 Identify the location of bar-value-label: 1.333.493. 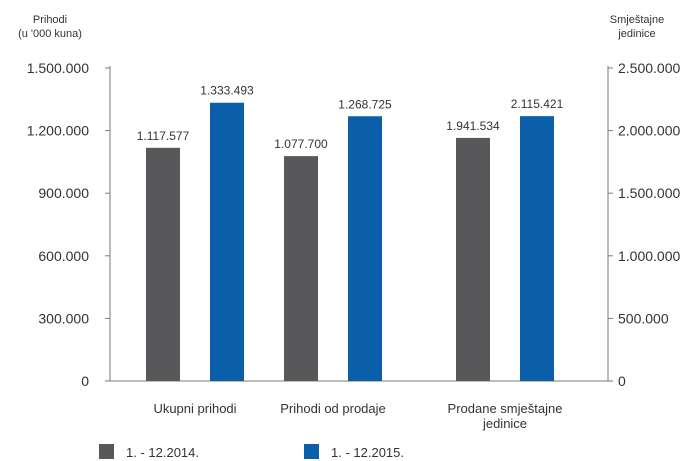
(227, 91).